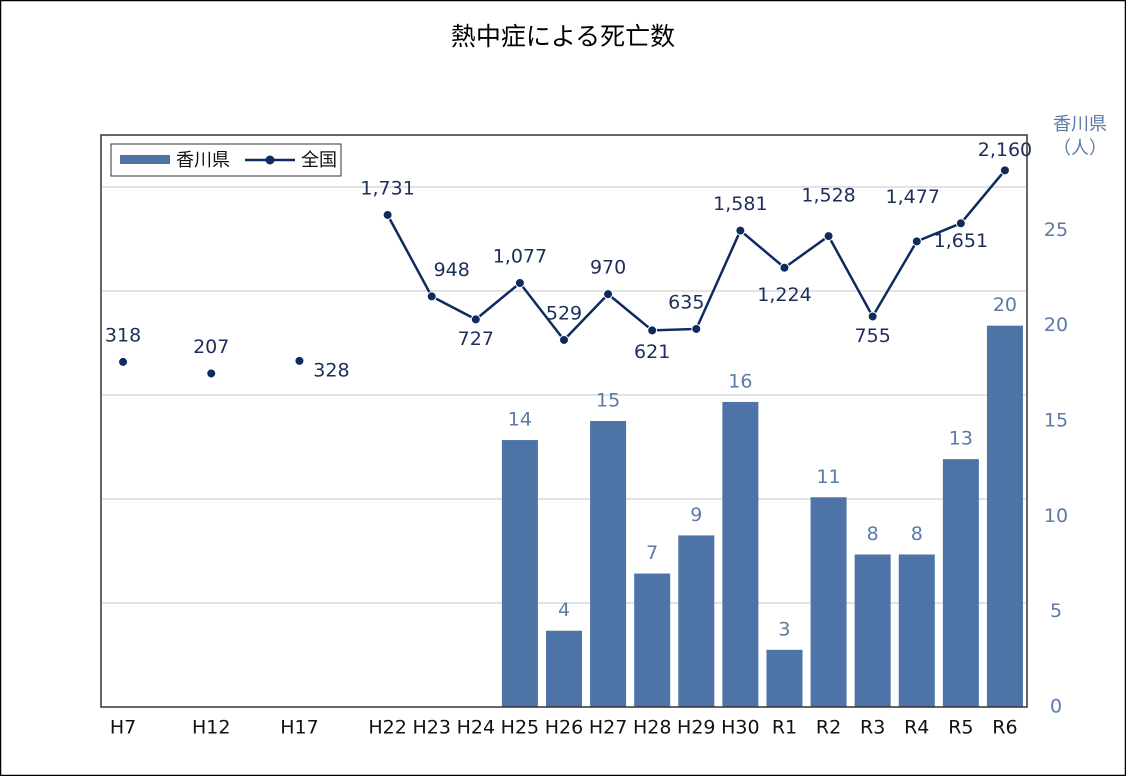 Image resolution: width=1126 pixels, height=776 pixels. What do you see at coordinates (784, 295) in the screenshot?
I see `line-value-label: 1,224` at bounding box center [784, 295].